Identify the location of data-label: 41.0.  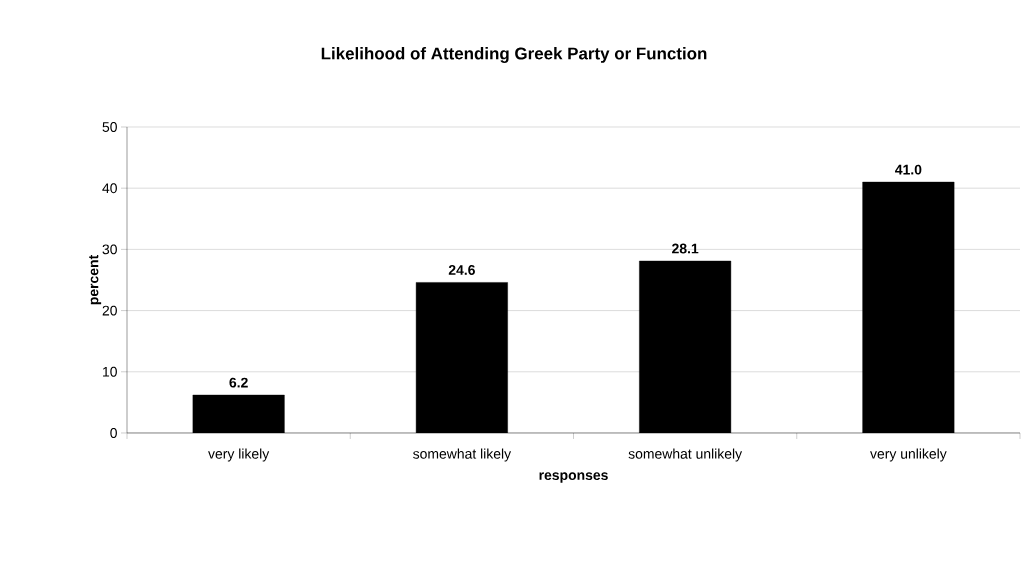
(908, 169).